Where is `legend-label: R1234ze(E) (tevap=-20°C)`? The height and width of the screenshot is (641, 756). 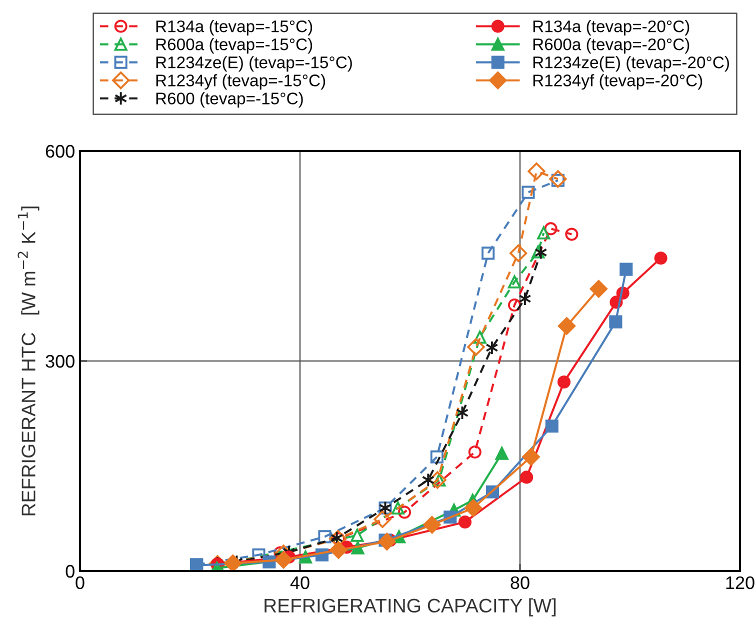
legend-label: R1234ze(E) (tevap=-20°C) is located at coordinates (631, 64).